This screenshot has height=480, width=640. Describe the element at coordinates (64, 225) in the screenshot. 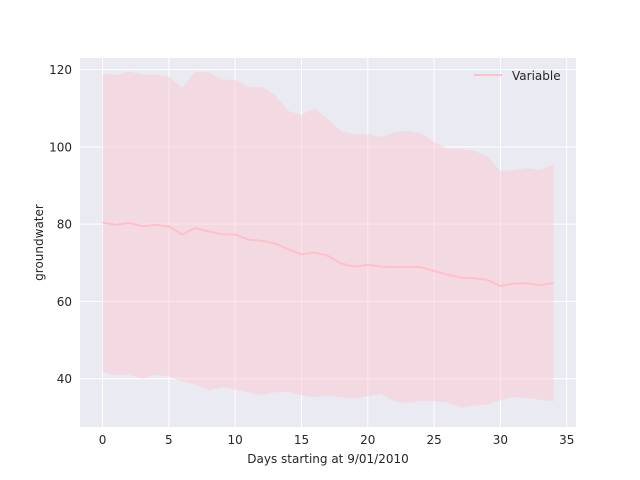

I see `y-tick-label-2: 80` at that location.